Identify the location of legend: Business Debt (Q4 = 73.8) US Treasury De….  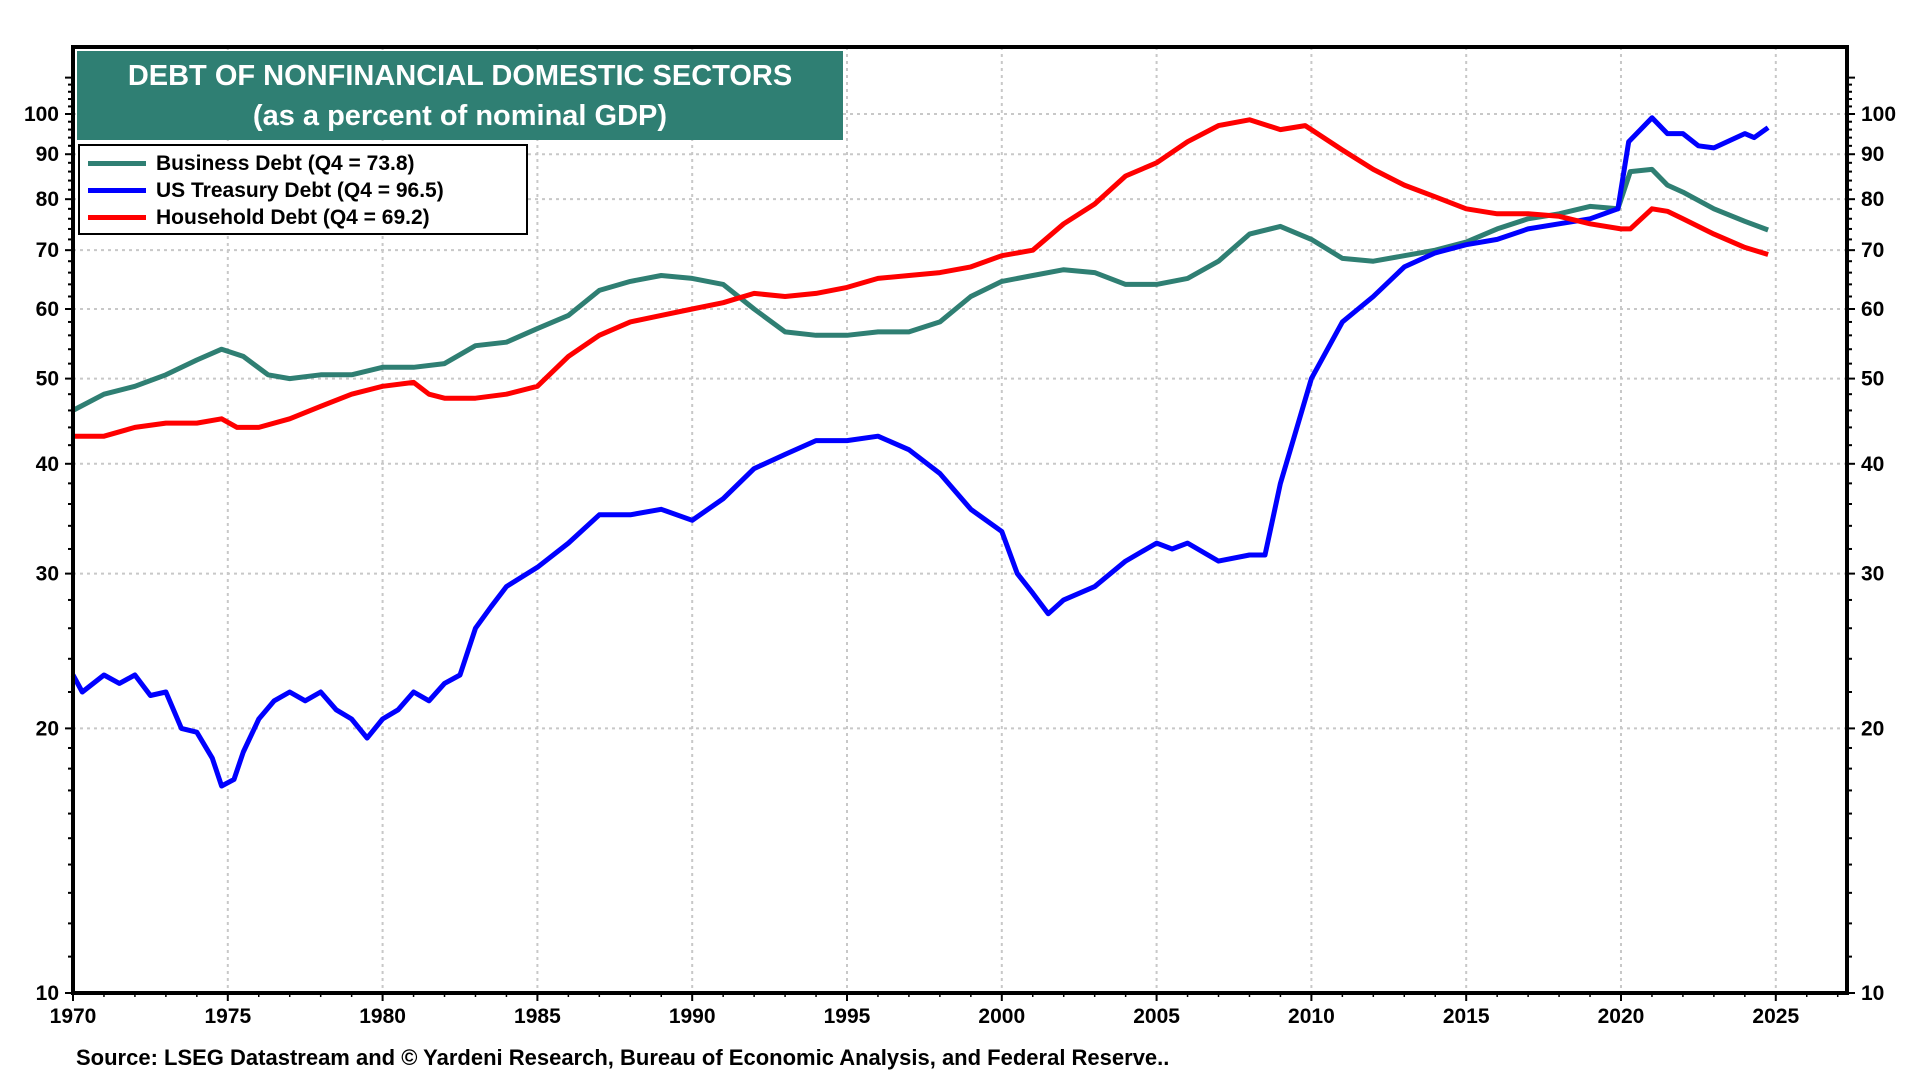
(303, 189).